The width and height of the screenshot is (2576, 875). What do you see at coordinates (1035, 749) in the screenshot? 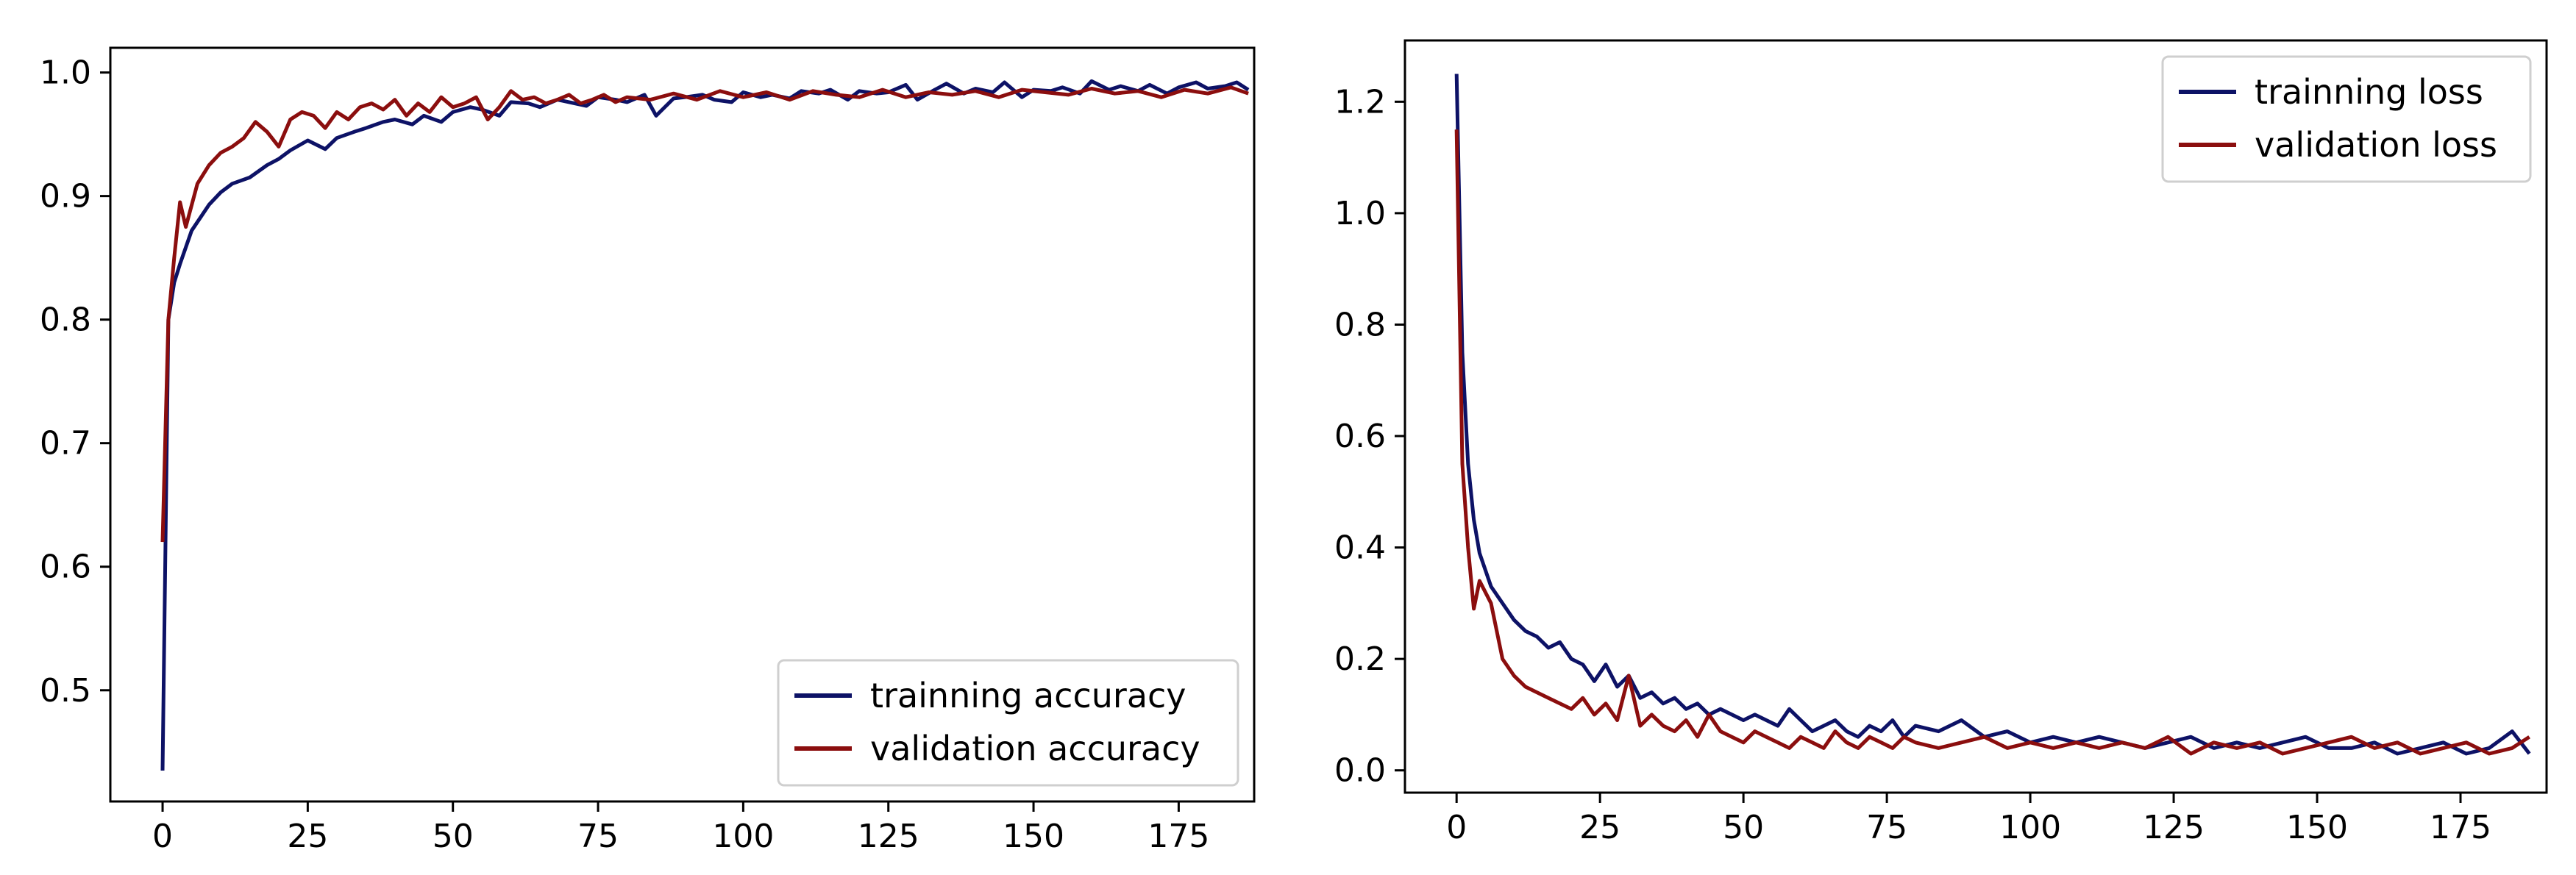
I see `legend-label: validation accuracy` at bounding box center [1035, 749].